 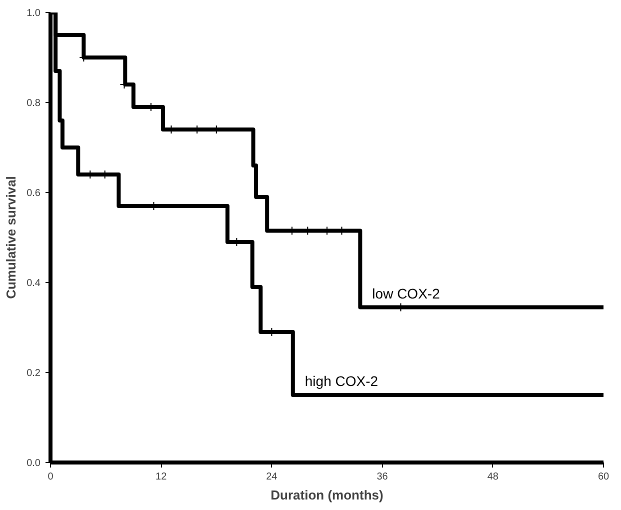 I want to click on x-tick-label: 60, so click(x=604, y=477).